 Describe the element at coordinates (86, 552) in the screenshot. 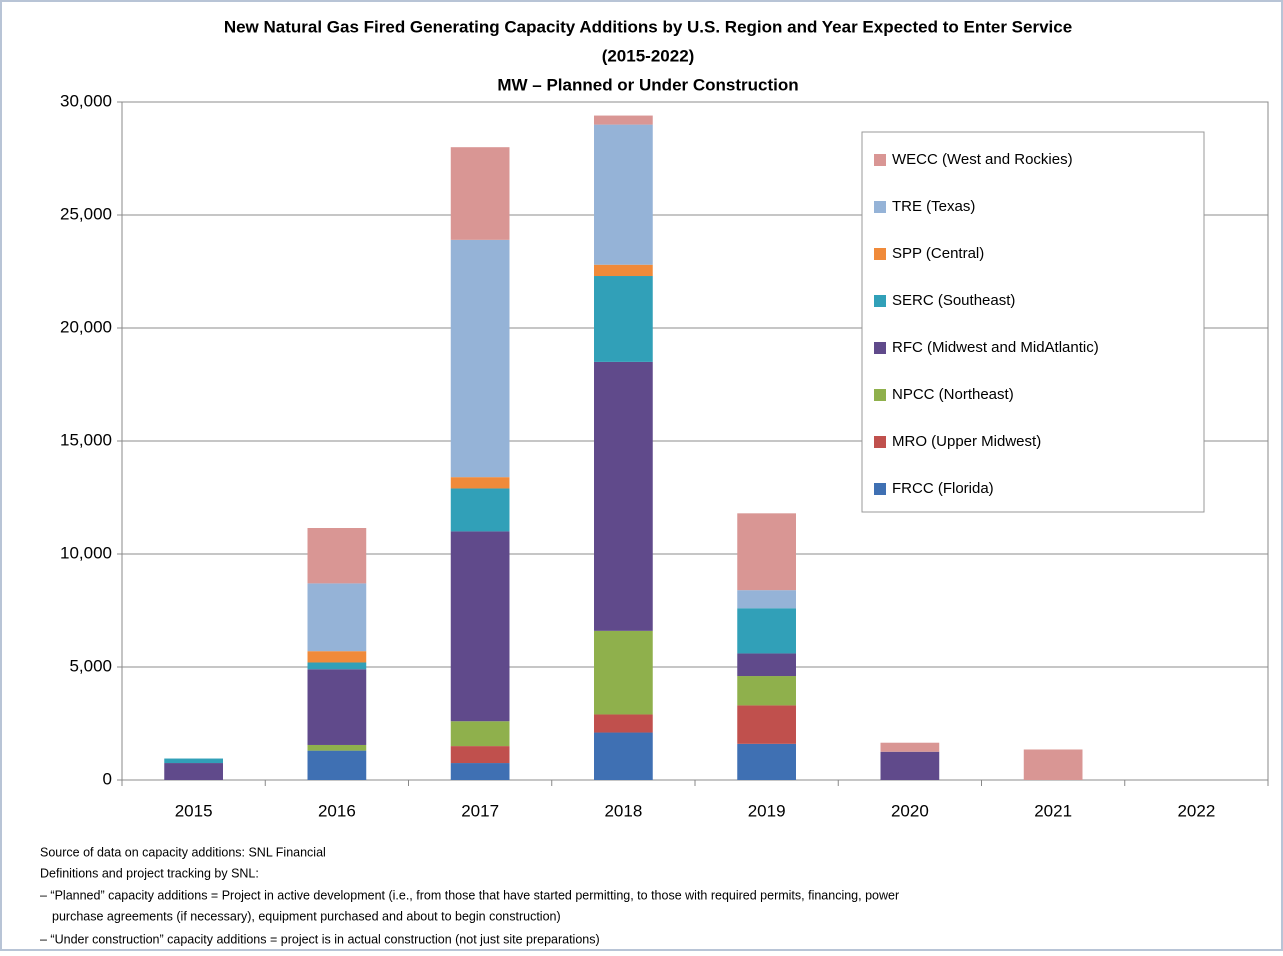

I see `y-tick-label: 10,000` at that location.